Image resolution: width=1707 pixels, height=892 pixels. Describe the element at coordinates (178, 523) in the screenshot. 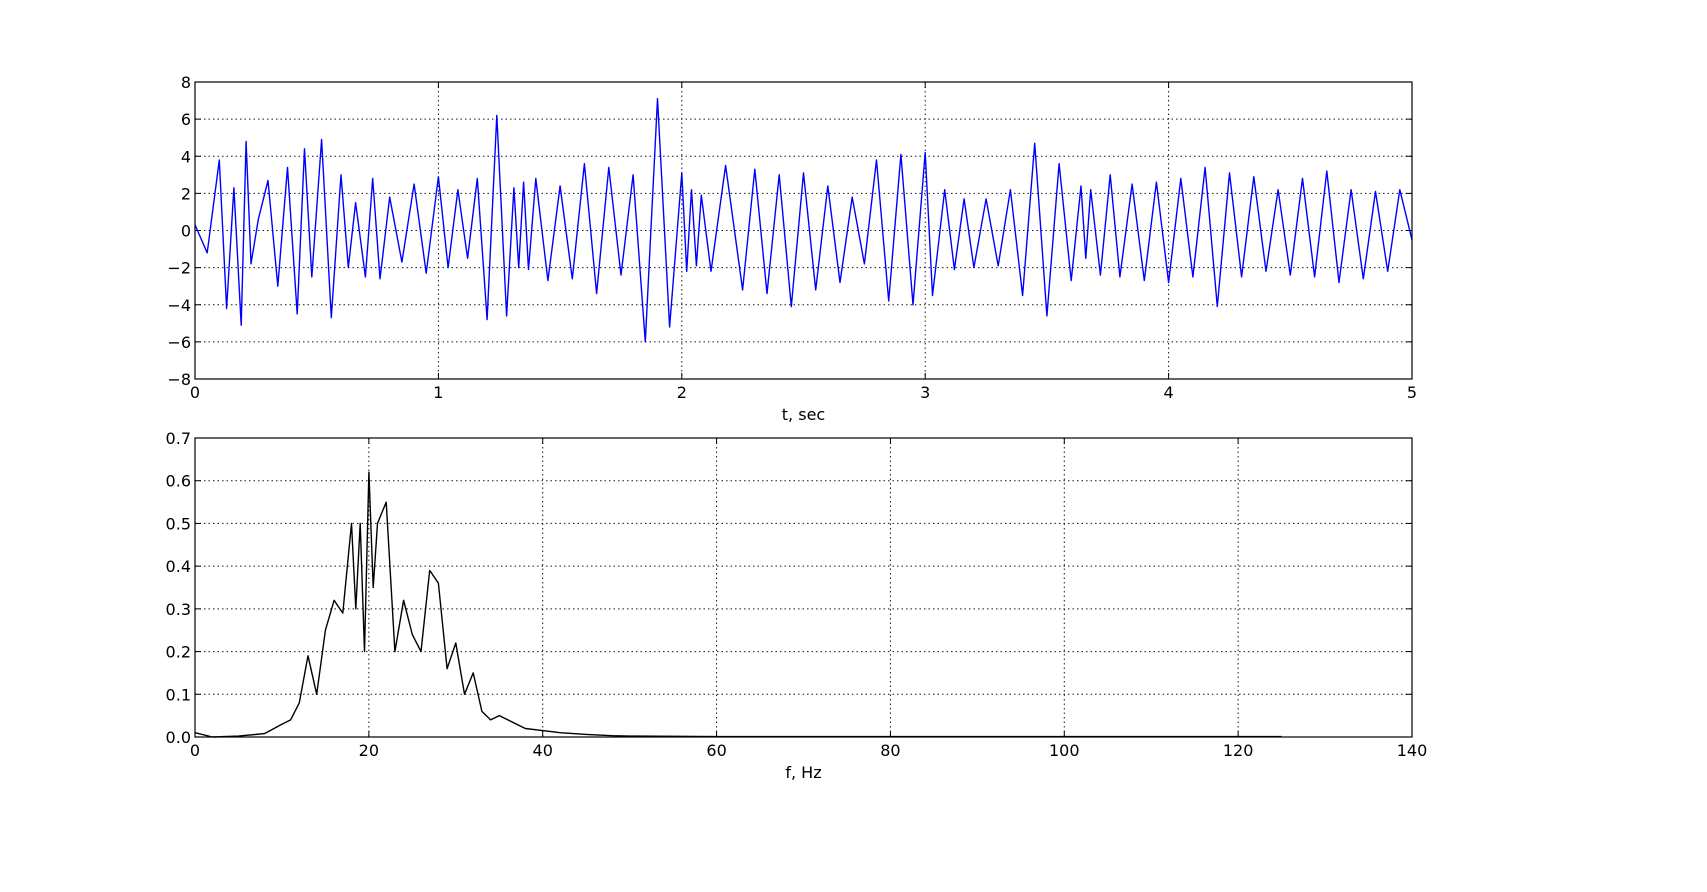

I see `spectrum-y-tick-label: 0.5` at that location.